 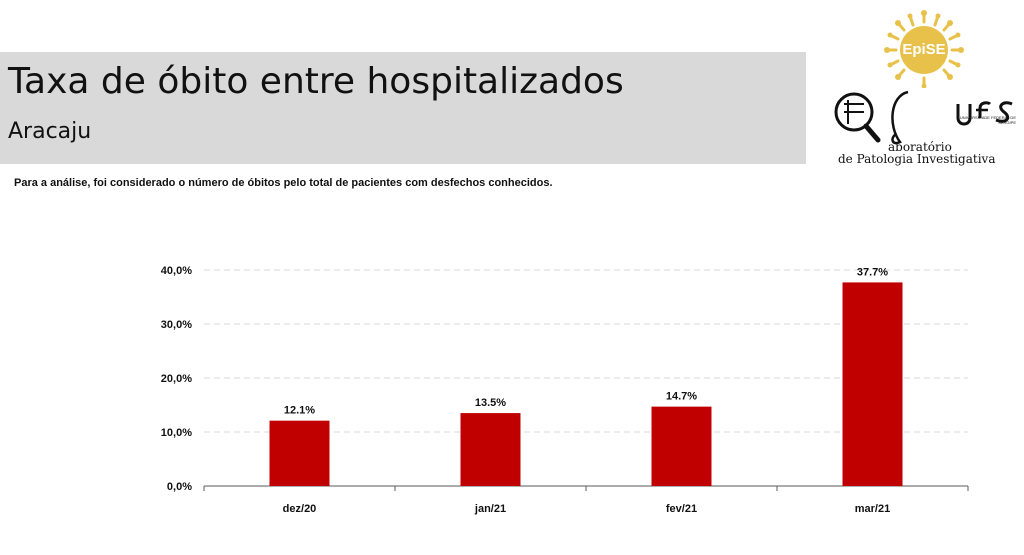 I want to click on x-tick-label: dez/20, so click(x=300, y=509).